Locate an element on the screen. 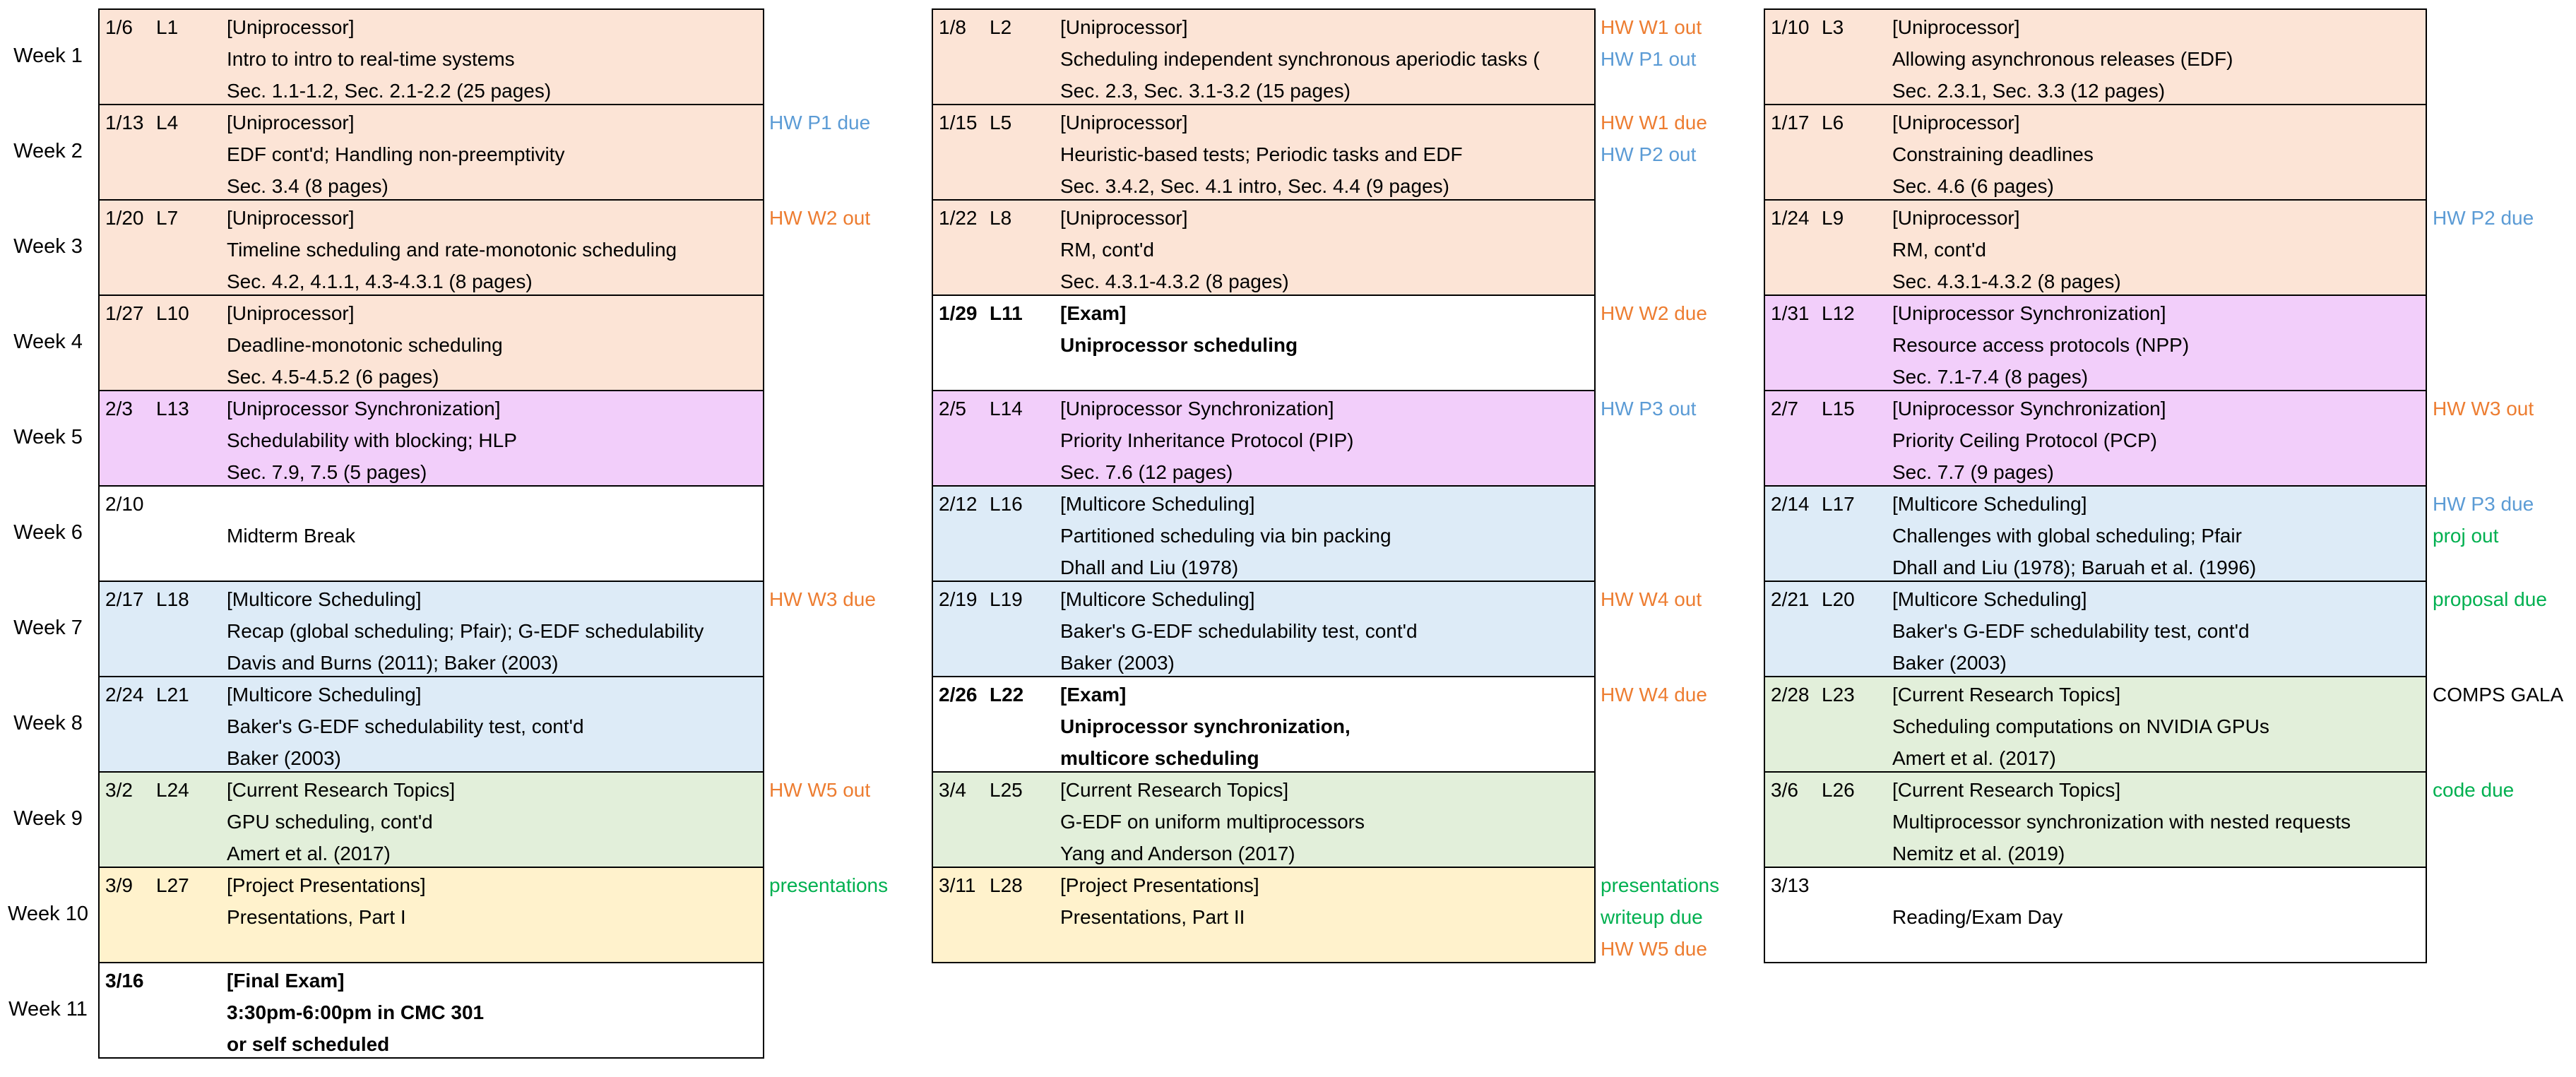  lecture-date: 1/13 is located at coordinates (124, 122).